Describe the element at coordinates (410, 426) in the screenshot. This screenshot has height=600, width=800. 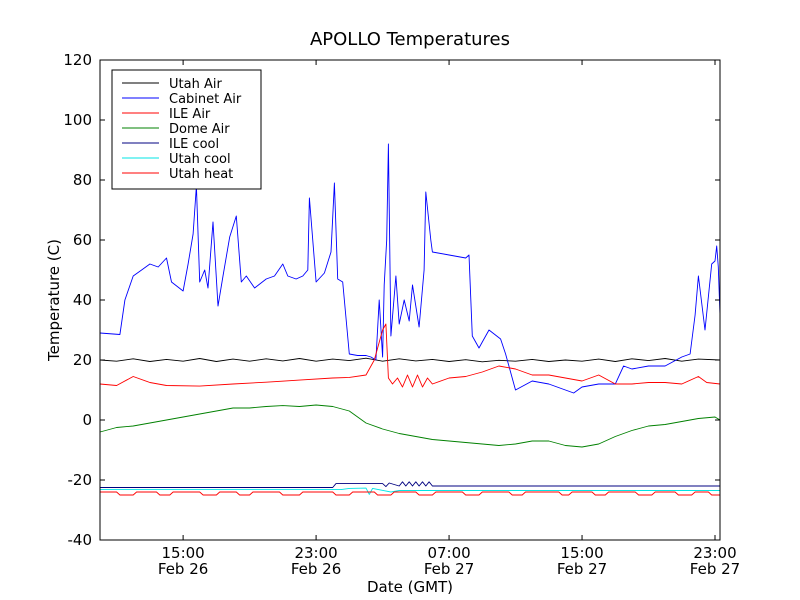
I see `series-line-dome-air` at that location.